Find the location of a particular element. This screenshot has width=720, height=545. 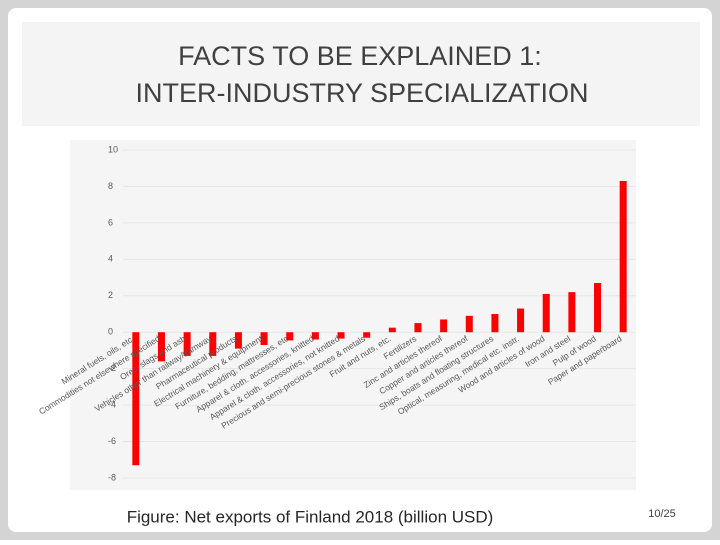

y-tick-label: -4 is located at coordinates (112, 404).